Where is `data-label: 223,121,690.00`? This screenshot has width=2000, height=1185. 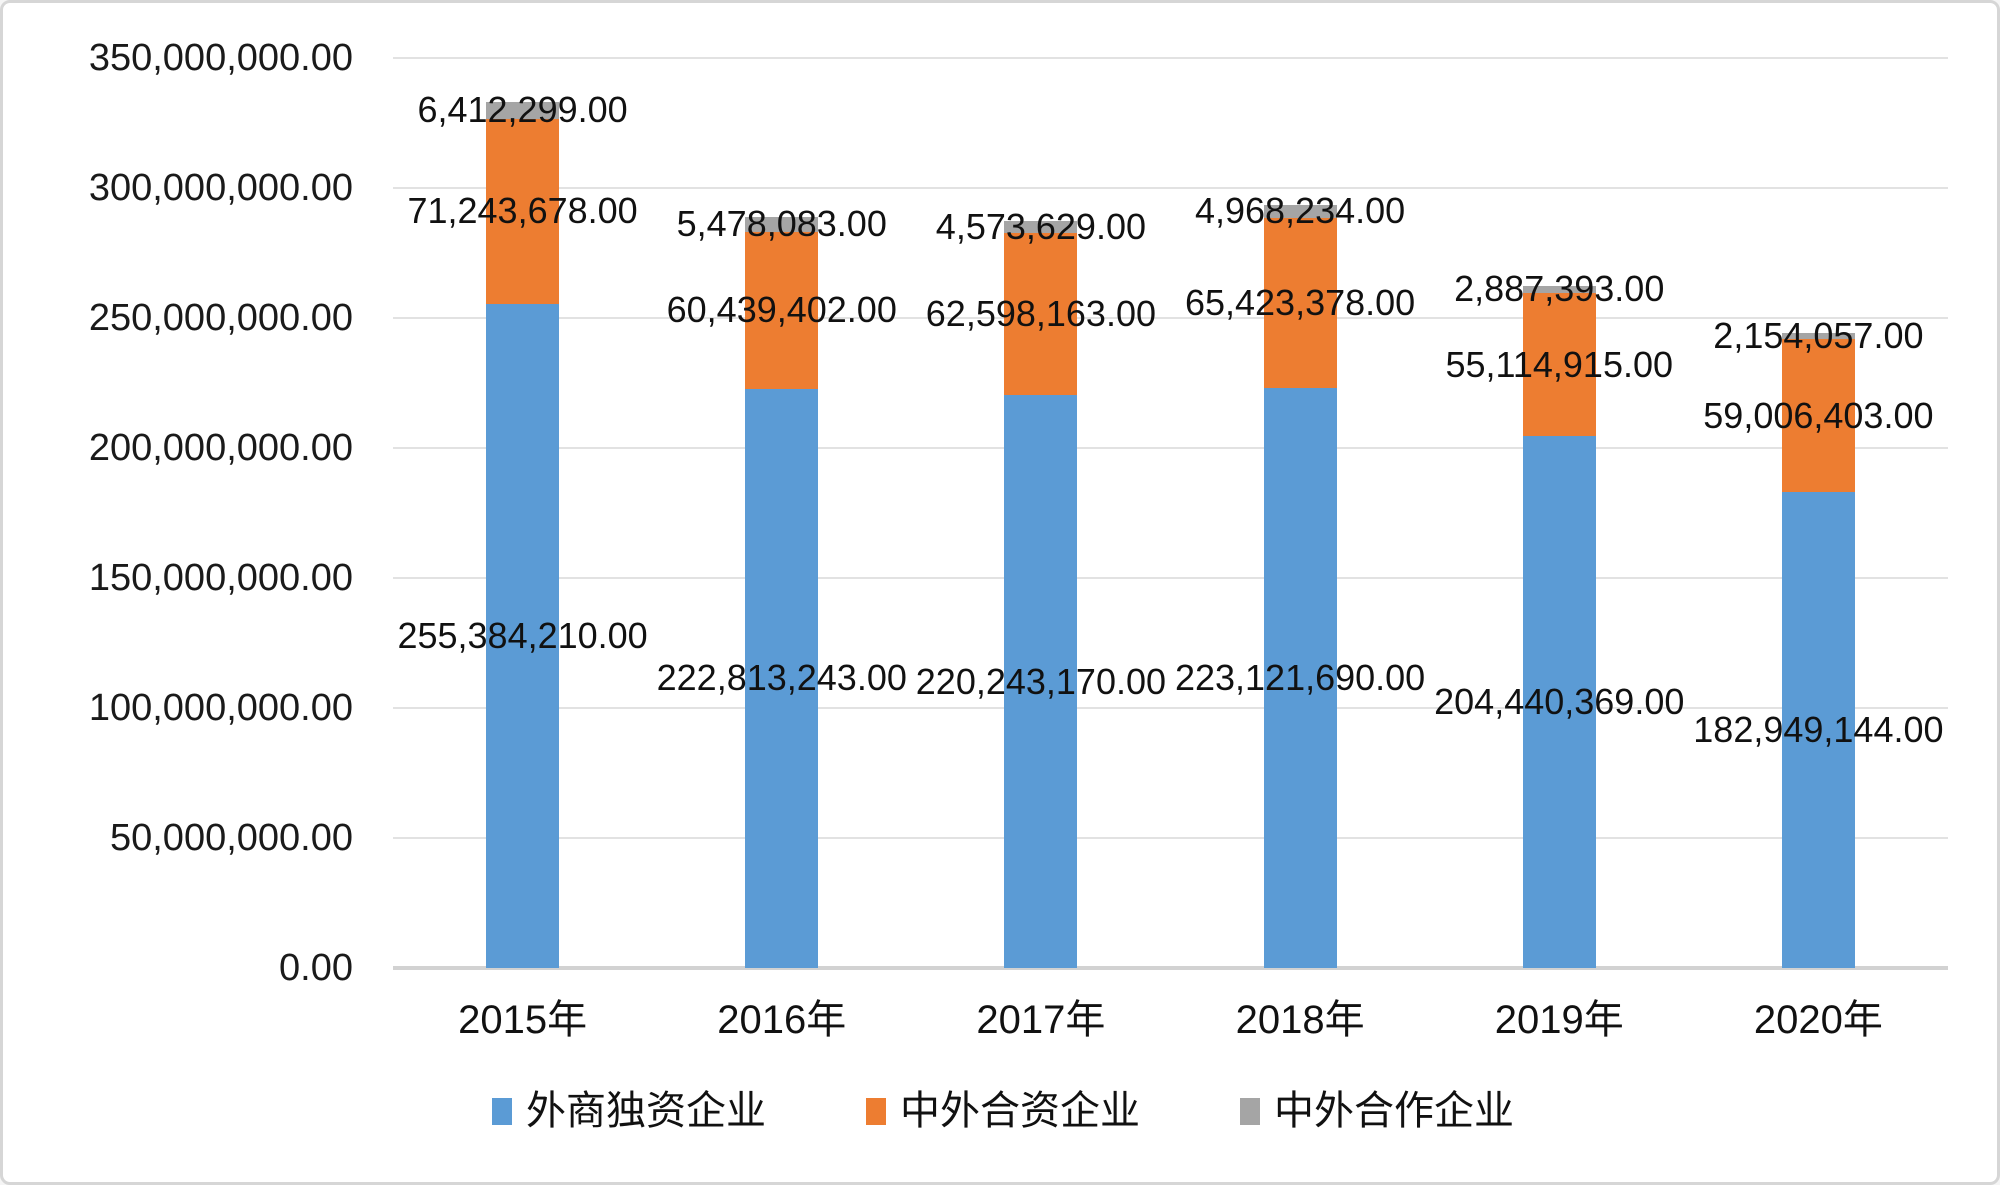
data-label: 223,121,690.00 is located at coordinates (1300, 677).